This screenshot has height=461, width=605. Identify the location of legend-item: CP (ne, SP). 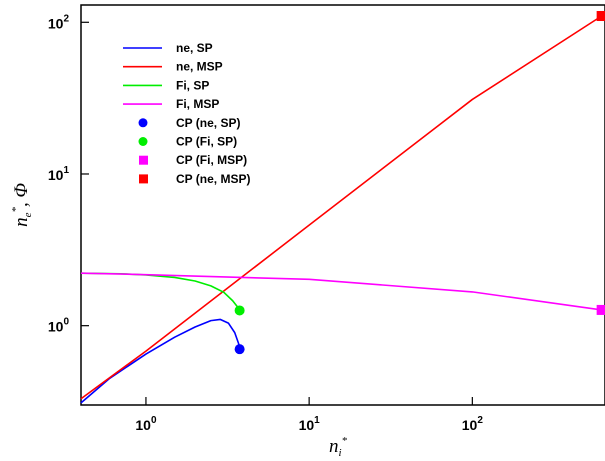
(189, 123).